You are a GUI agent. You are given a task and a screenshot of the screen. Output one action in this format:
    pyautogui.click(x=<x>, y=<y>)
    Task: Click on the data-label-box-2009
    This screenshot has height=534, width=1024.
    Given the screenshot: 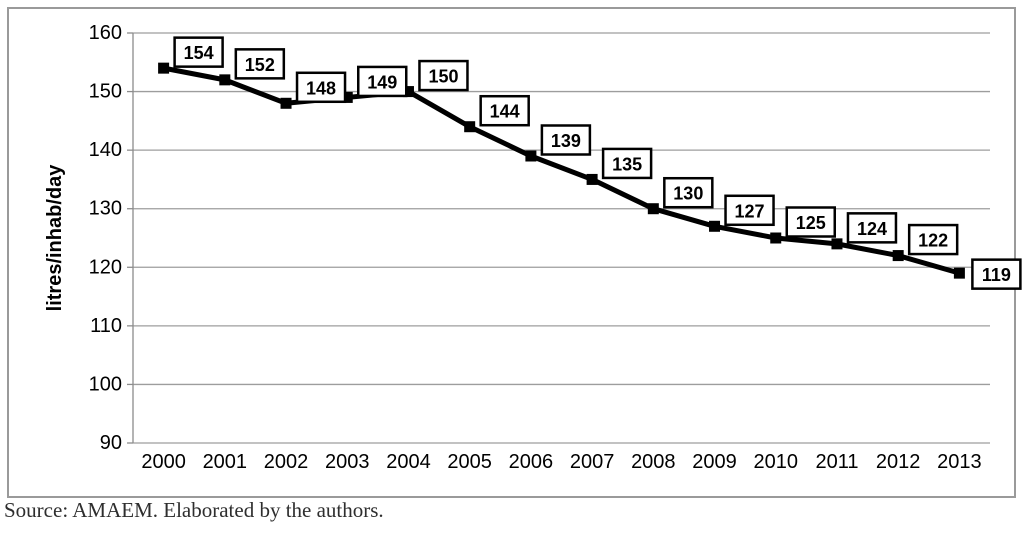 What is the action you would take?
    pyautogui.click(x=749, y=210)
    